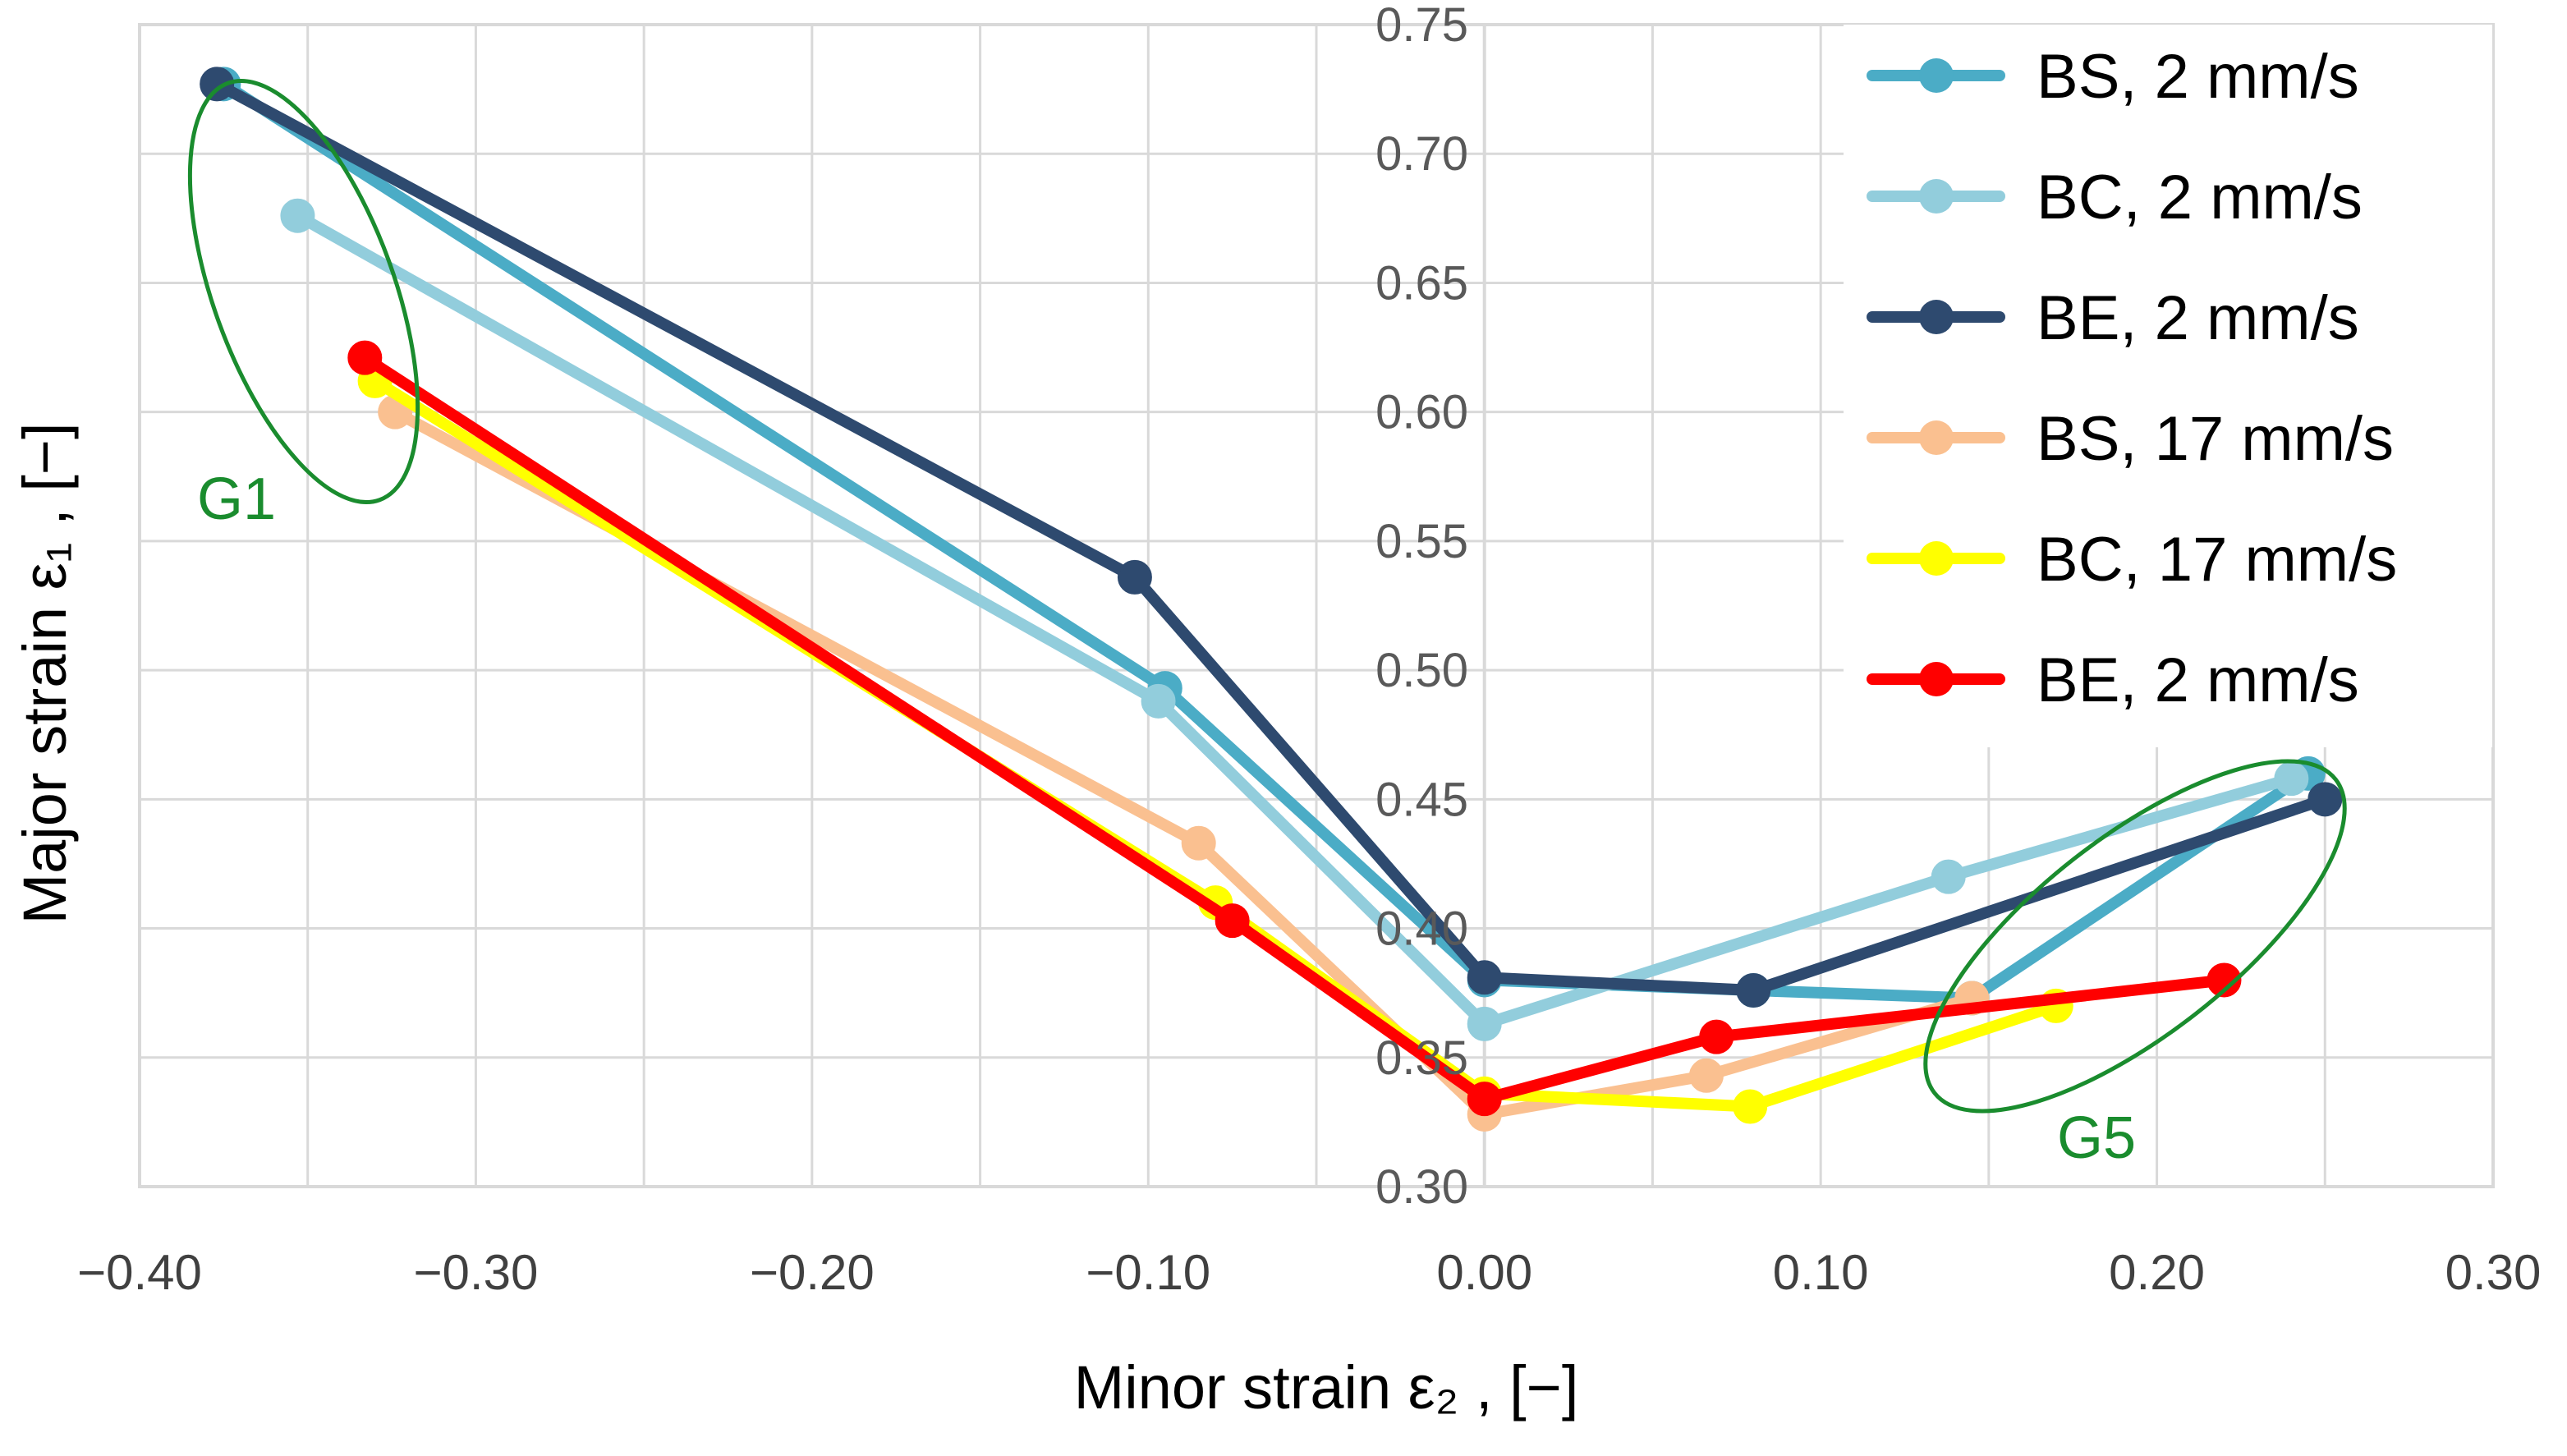  I want to click on legend-label: BS, 17 mm/s, so click(2215, 439).